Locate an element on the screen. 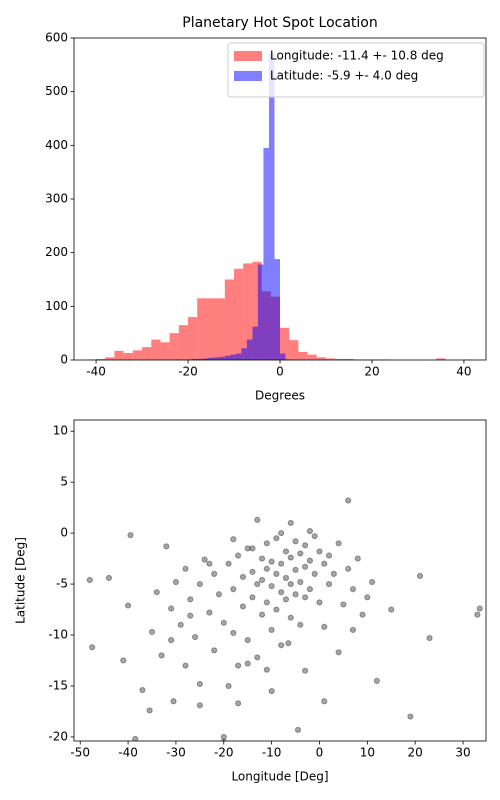 Image resolution: width=500 pixels, height=800 pixels. y-tick-label: 500 is located at coordinates (56, 91).